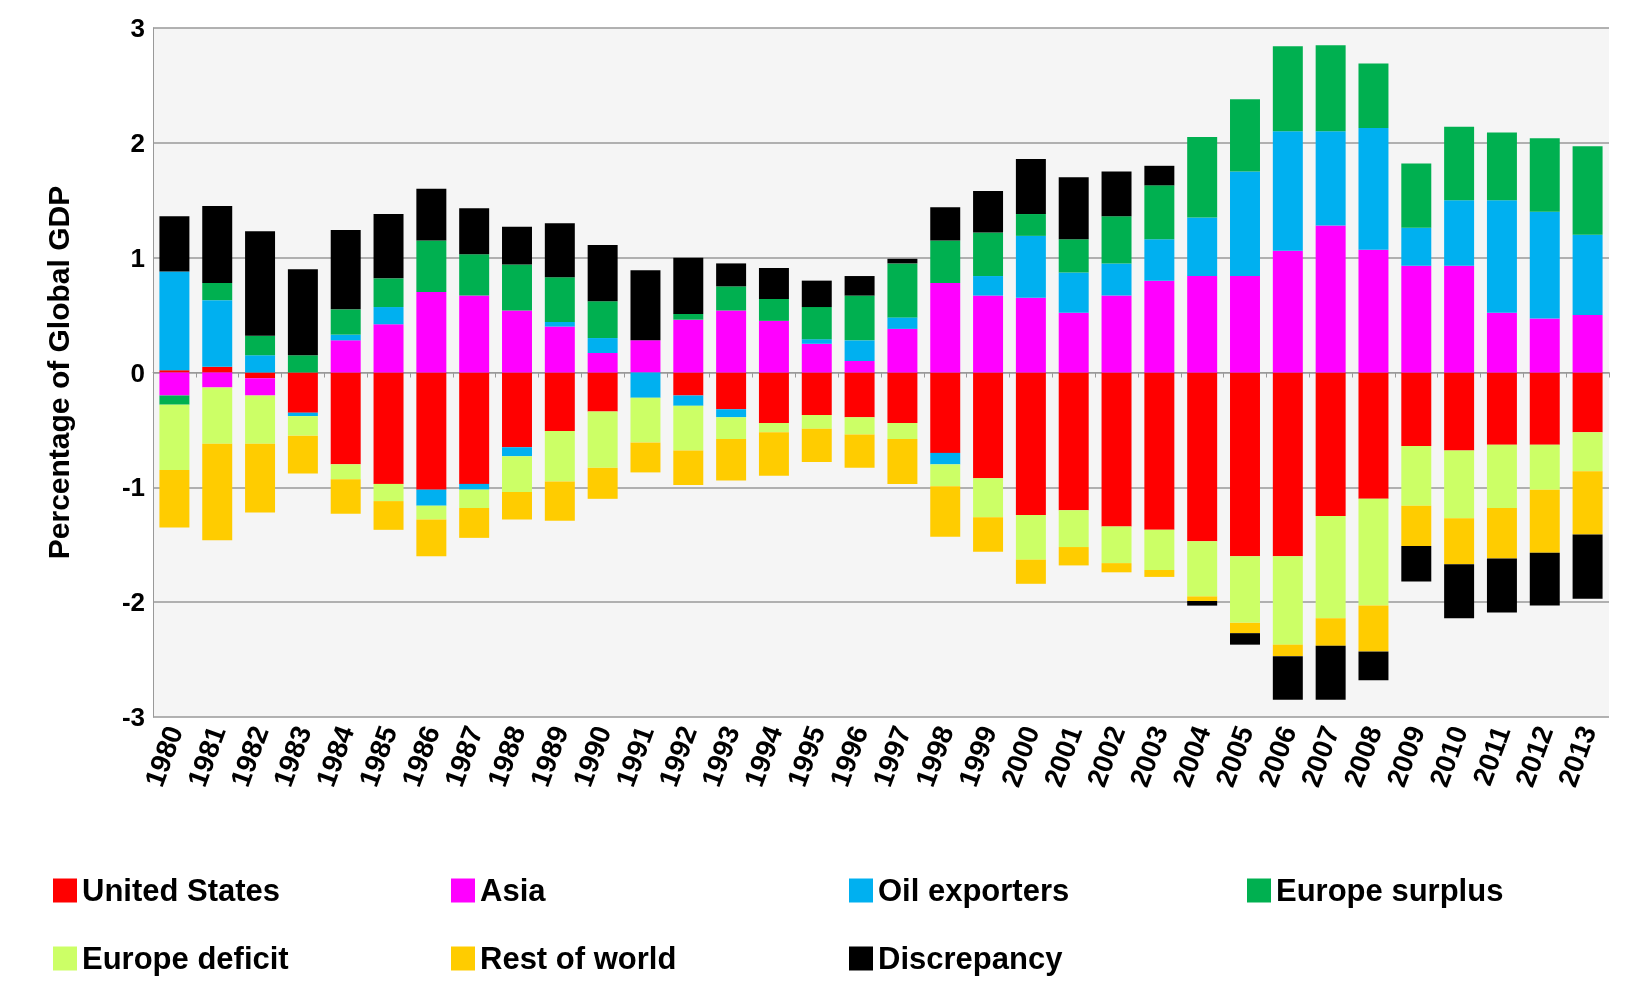 Image resolution: width=1625 pixels, height=987 pixels. What do you see at coordinates (1390, 890) in the screenshot?
I see `legend-label: Europe surplus` at bounding box center [1390, 890].